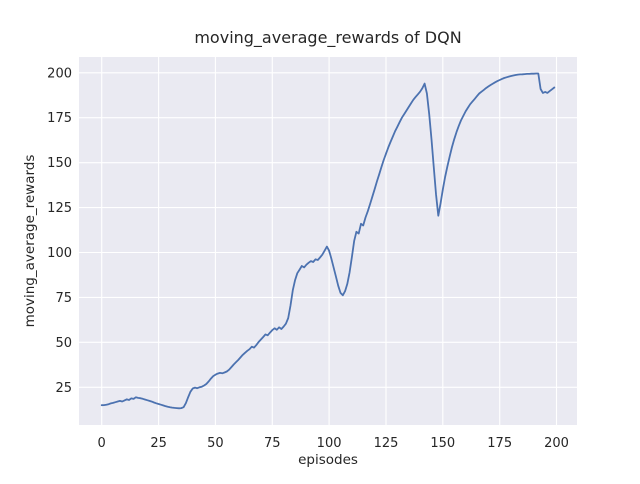 The image size is (640, 484). What do you see at coordinates (556, 443) in the screenshot?
I see `x-tick-label: 200` at bounding box center [556, 443].